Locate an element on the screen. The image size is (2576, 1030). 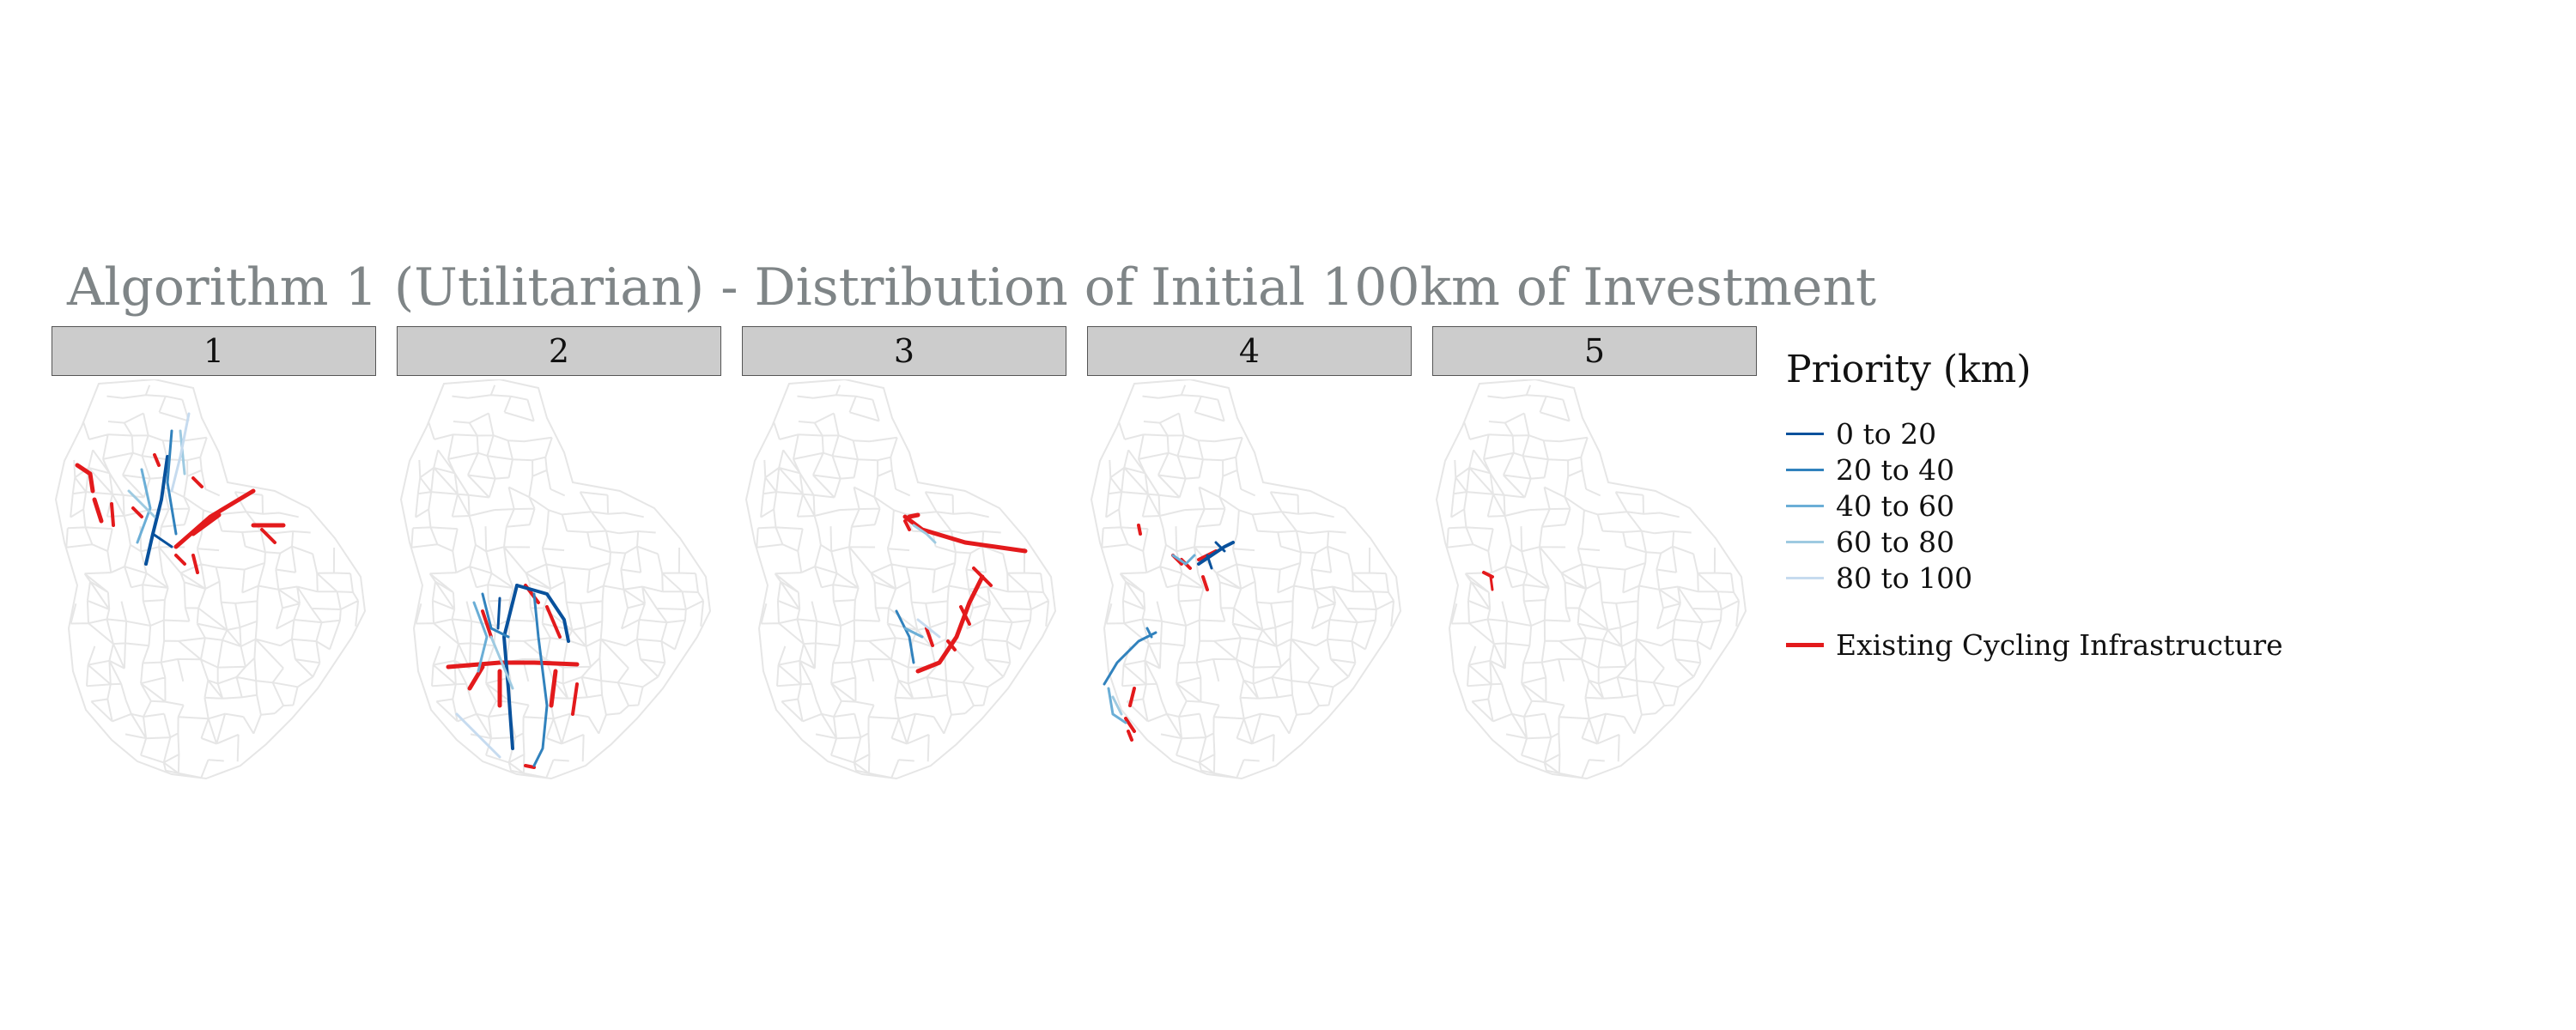
facet-strip-label: 3 is located at coordinates (904, 351).